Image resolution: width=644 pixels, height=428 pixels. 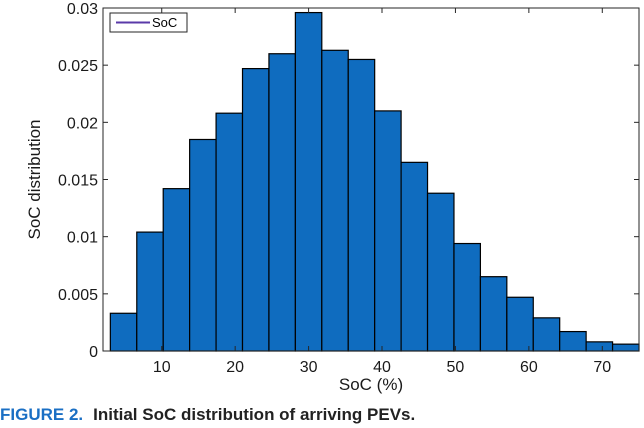 I want to click on x-axis-label: SoC (%), so click(x=371, y=384).